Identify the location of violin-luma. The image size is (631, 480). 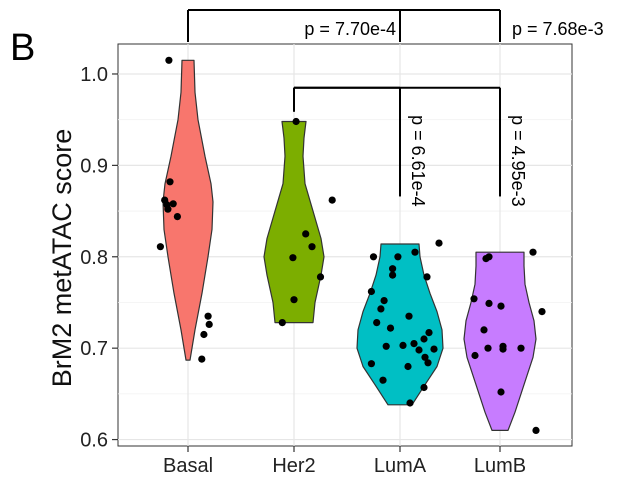
(400, 324).